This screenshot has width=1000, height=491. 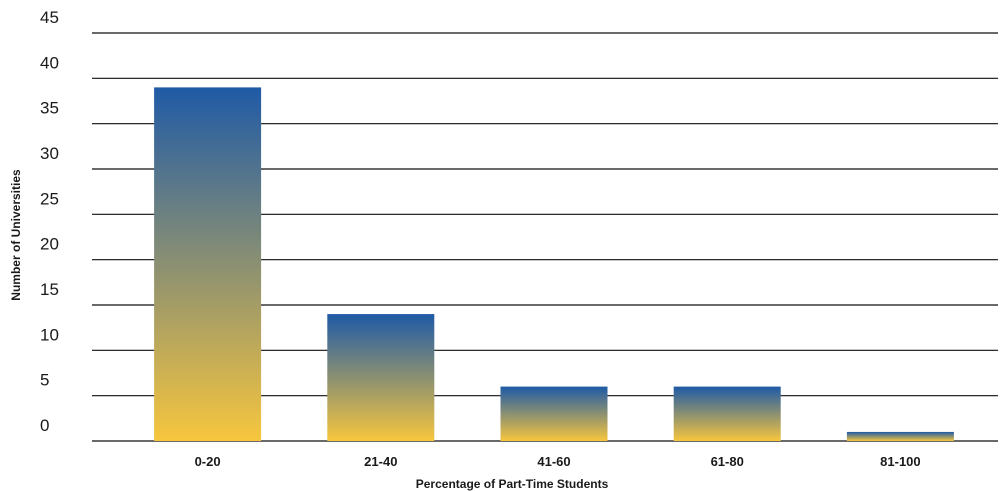 I want to click on x-tick-label: 41-60, so click(x=553, y=461).